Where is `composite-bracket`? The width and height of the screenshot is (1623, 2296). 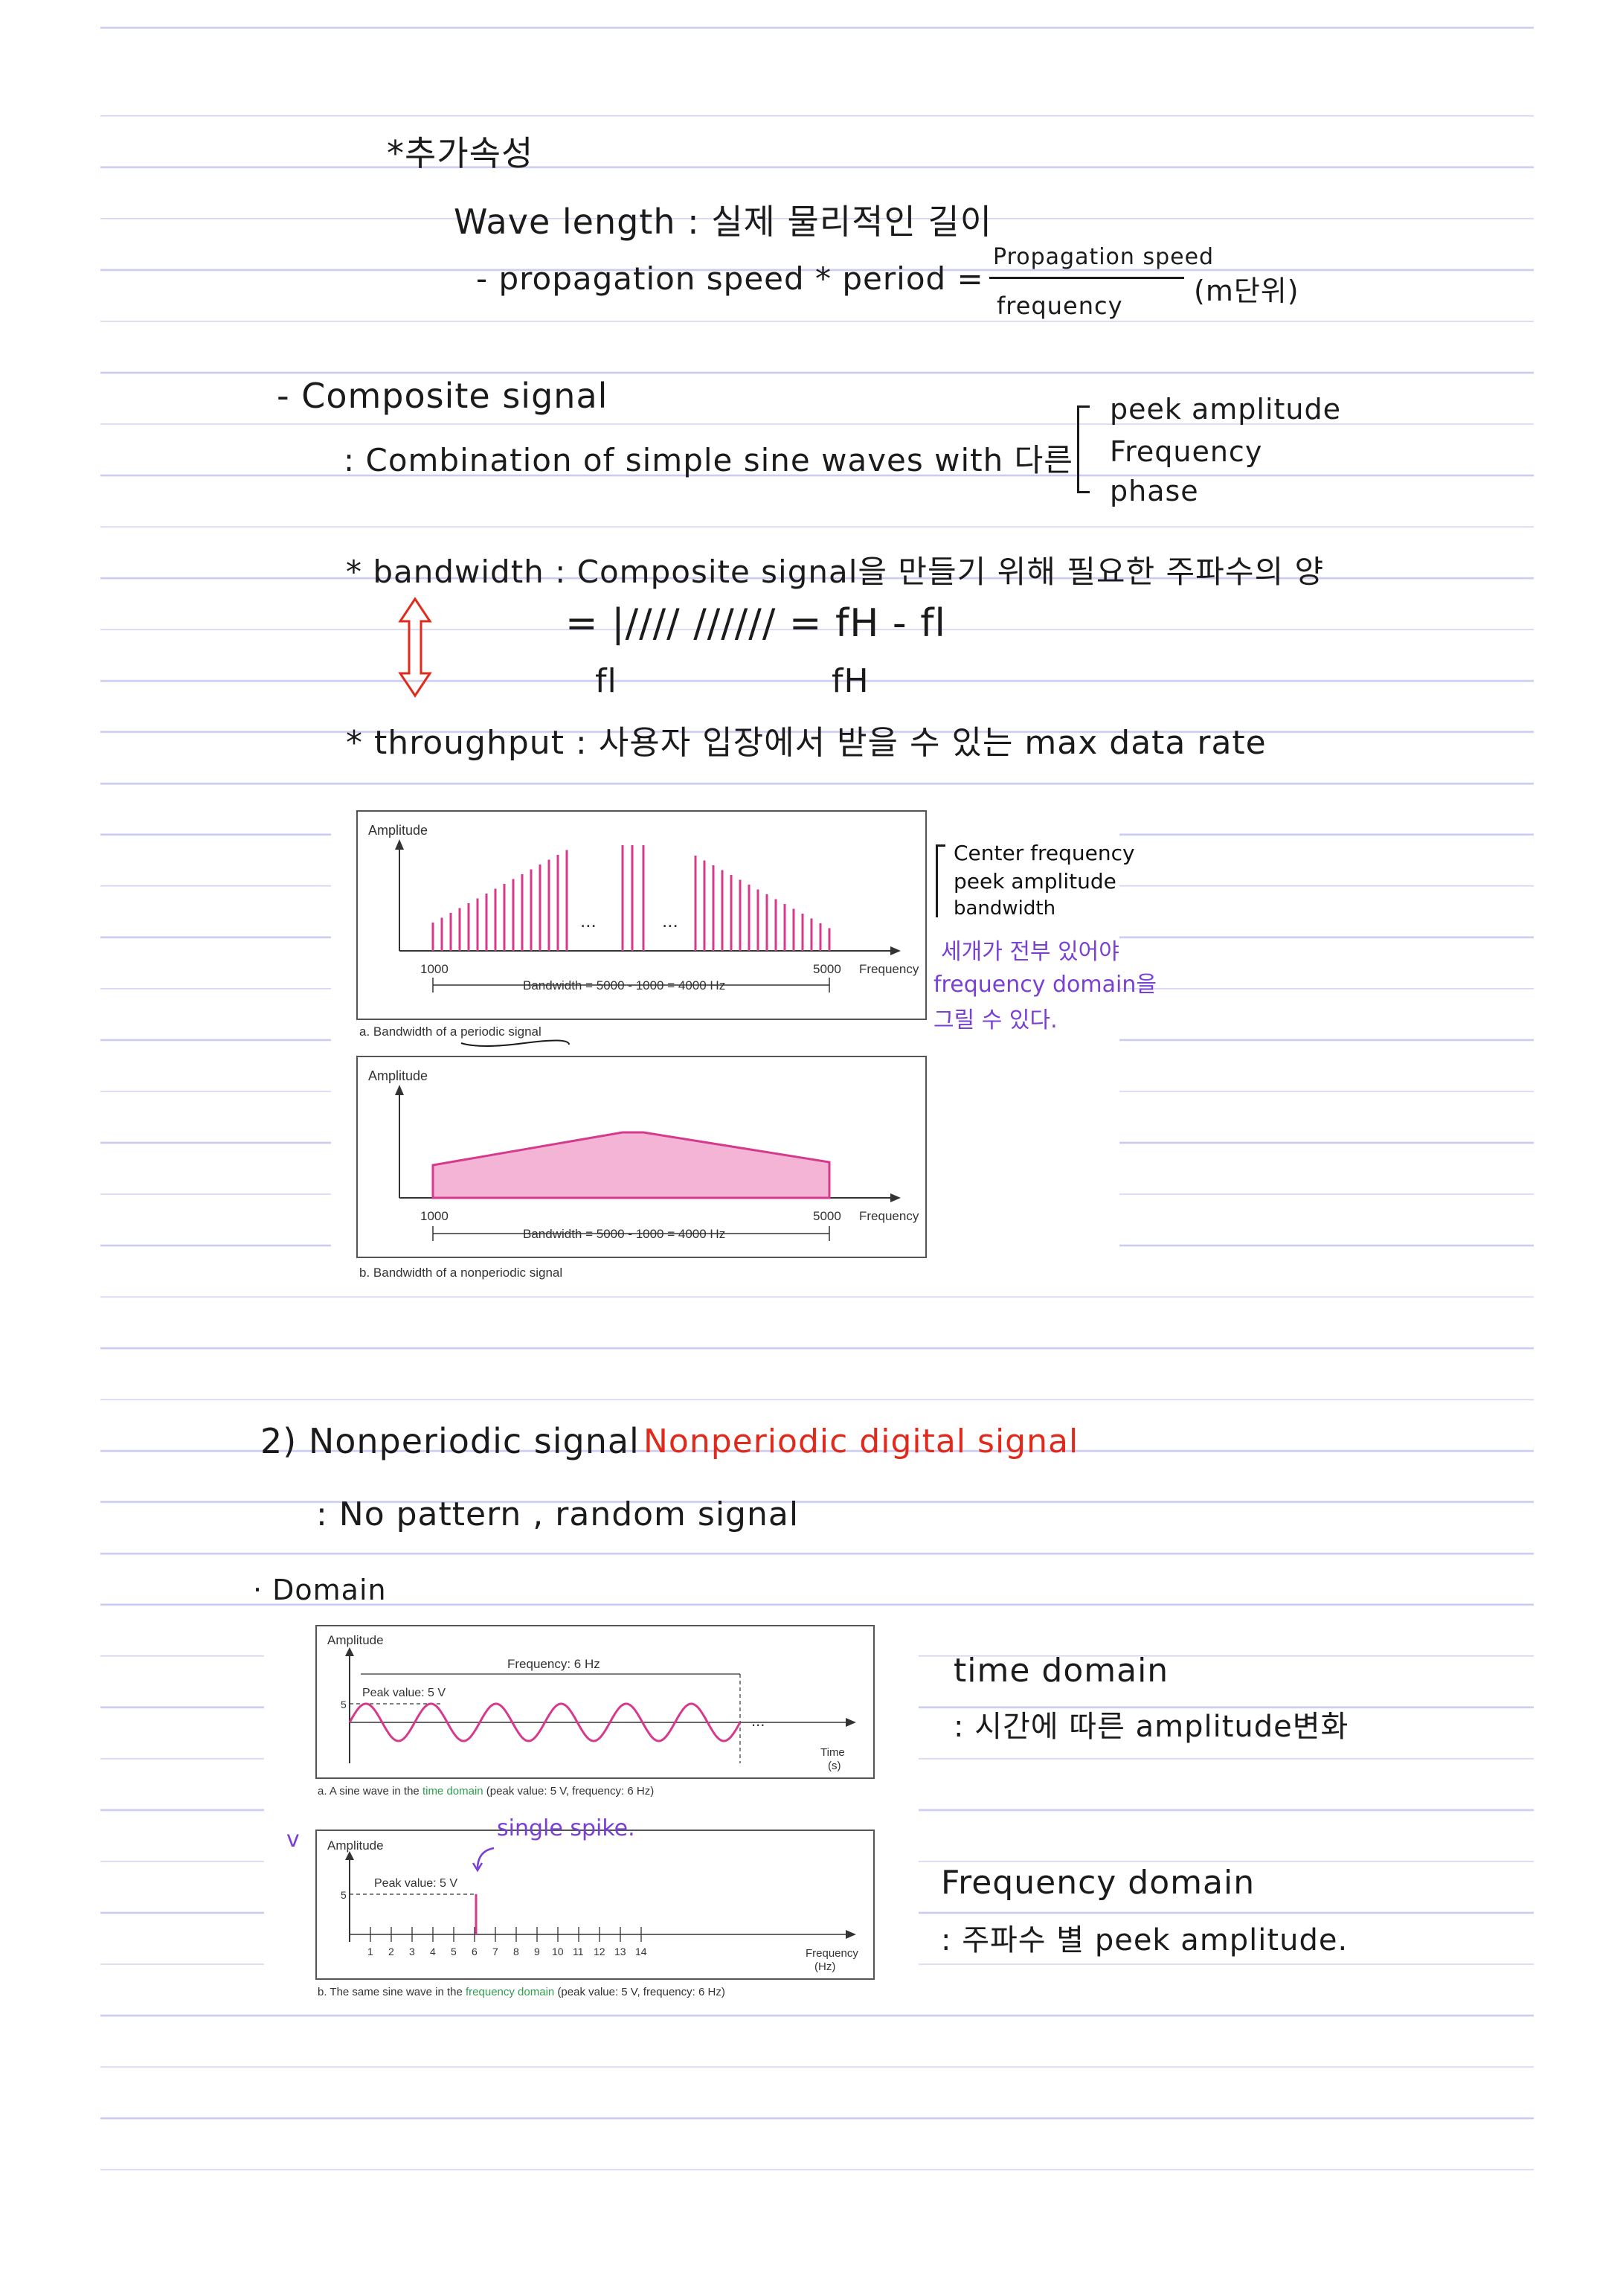 composite-bracket is located at coordinates (1084, 449).